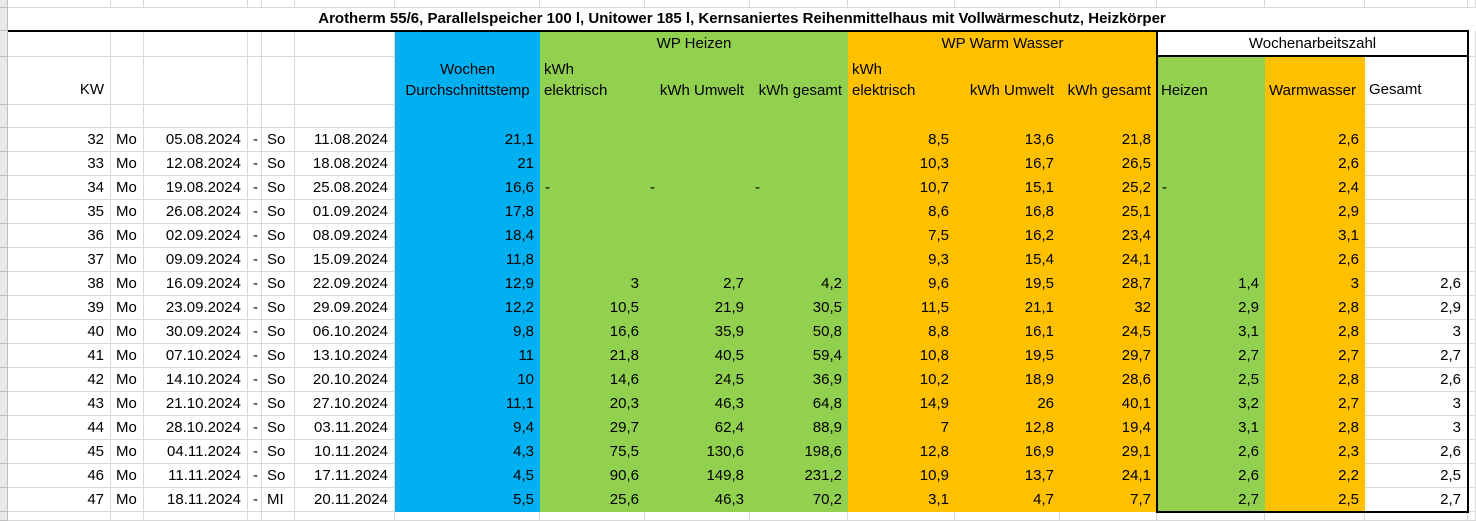 Image resolution: width=1476 pixels, height=521 pixels. Describe the element at coordinates (799, 332) in the screenshot. I see `cell-heizen-gesamt: 50,8` at that location.